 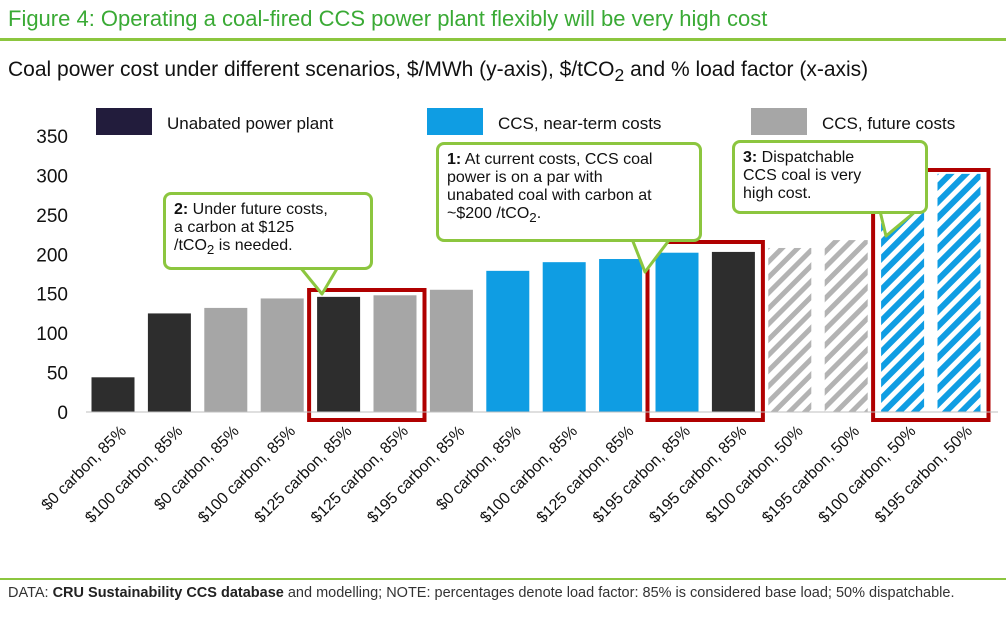 What do you see at coordinates (190, 245) in the screenshot?
I see `callout-line: /tCO` at bounding box center [190, 245].